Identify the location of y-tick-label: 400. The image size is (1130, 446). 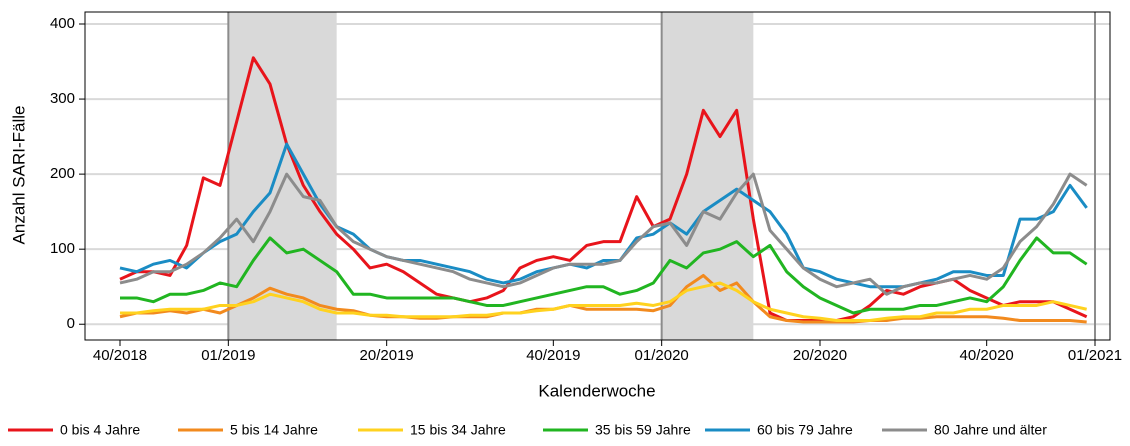
(62, 23).